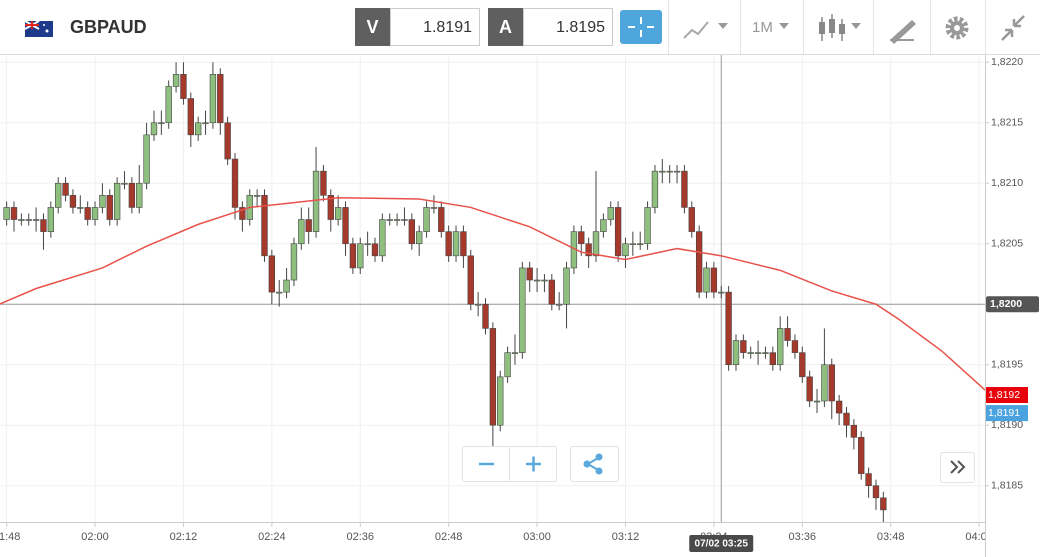  I want to click on sell-price: 1.8191, so click(447, 27).